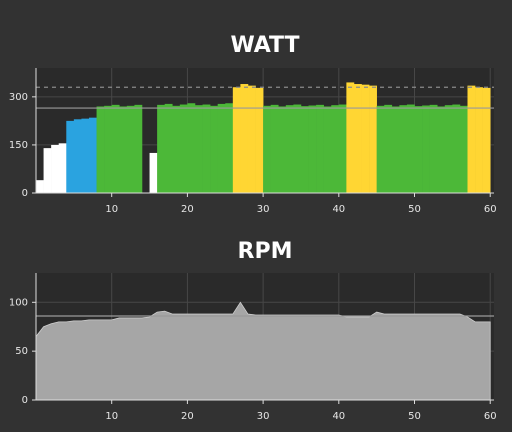 The image size is (512, 432). I want to click on chart-title: RPM, so click(265, 251).